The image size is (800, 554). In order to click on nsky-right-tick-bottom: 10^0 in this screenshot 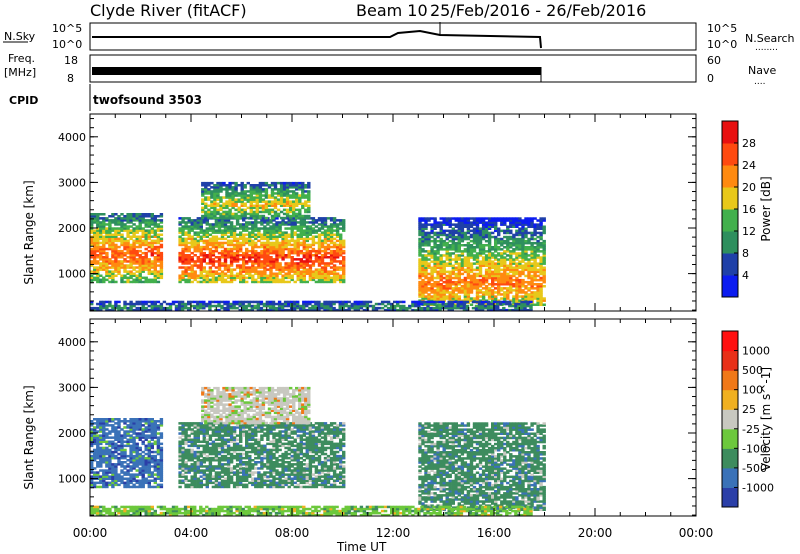, I will do `click(722, 44)`.